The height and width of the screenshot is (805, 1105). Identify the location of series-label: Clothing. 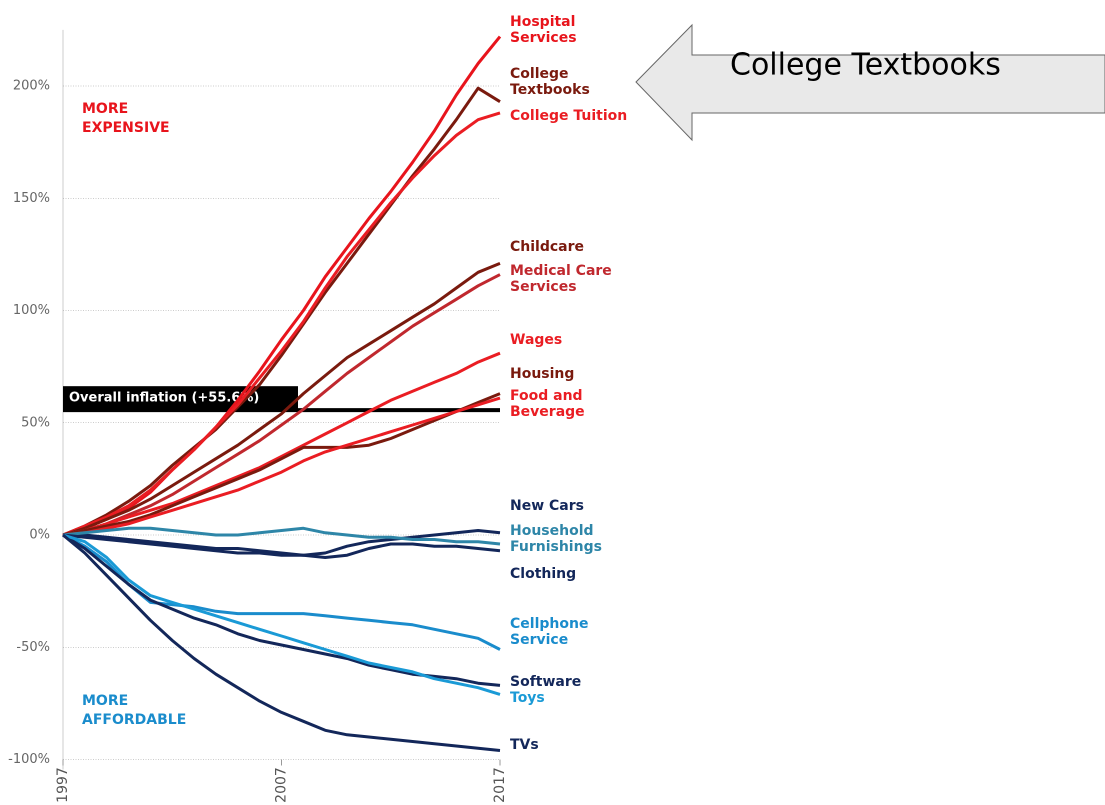
(543, 574).